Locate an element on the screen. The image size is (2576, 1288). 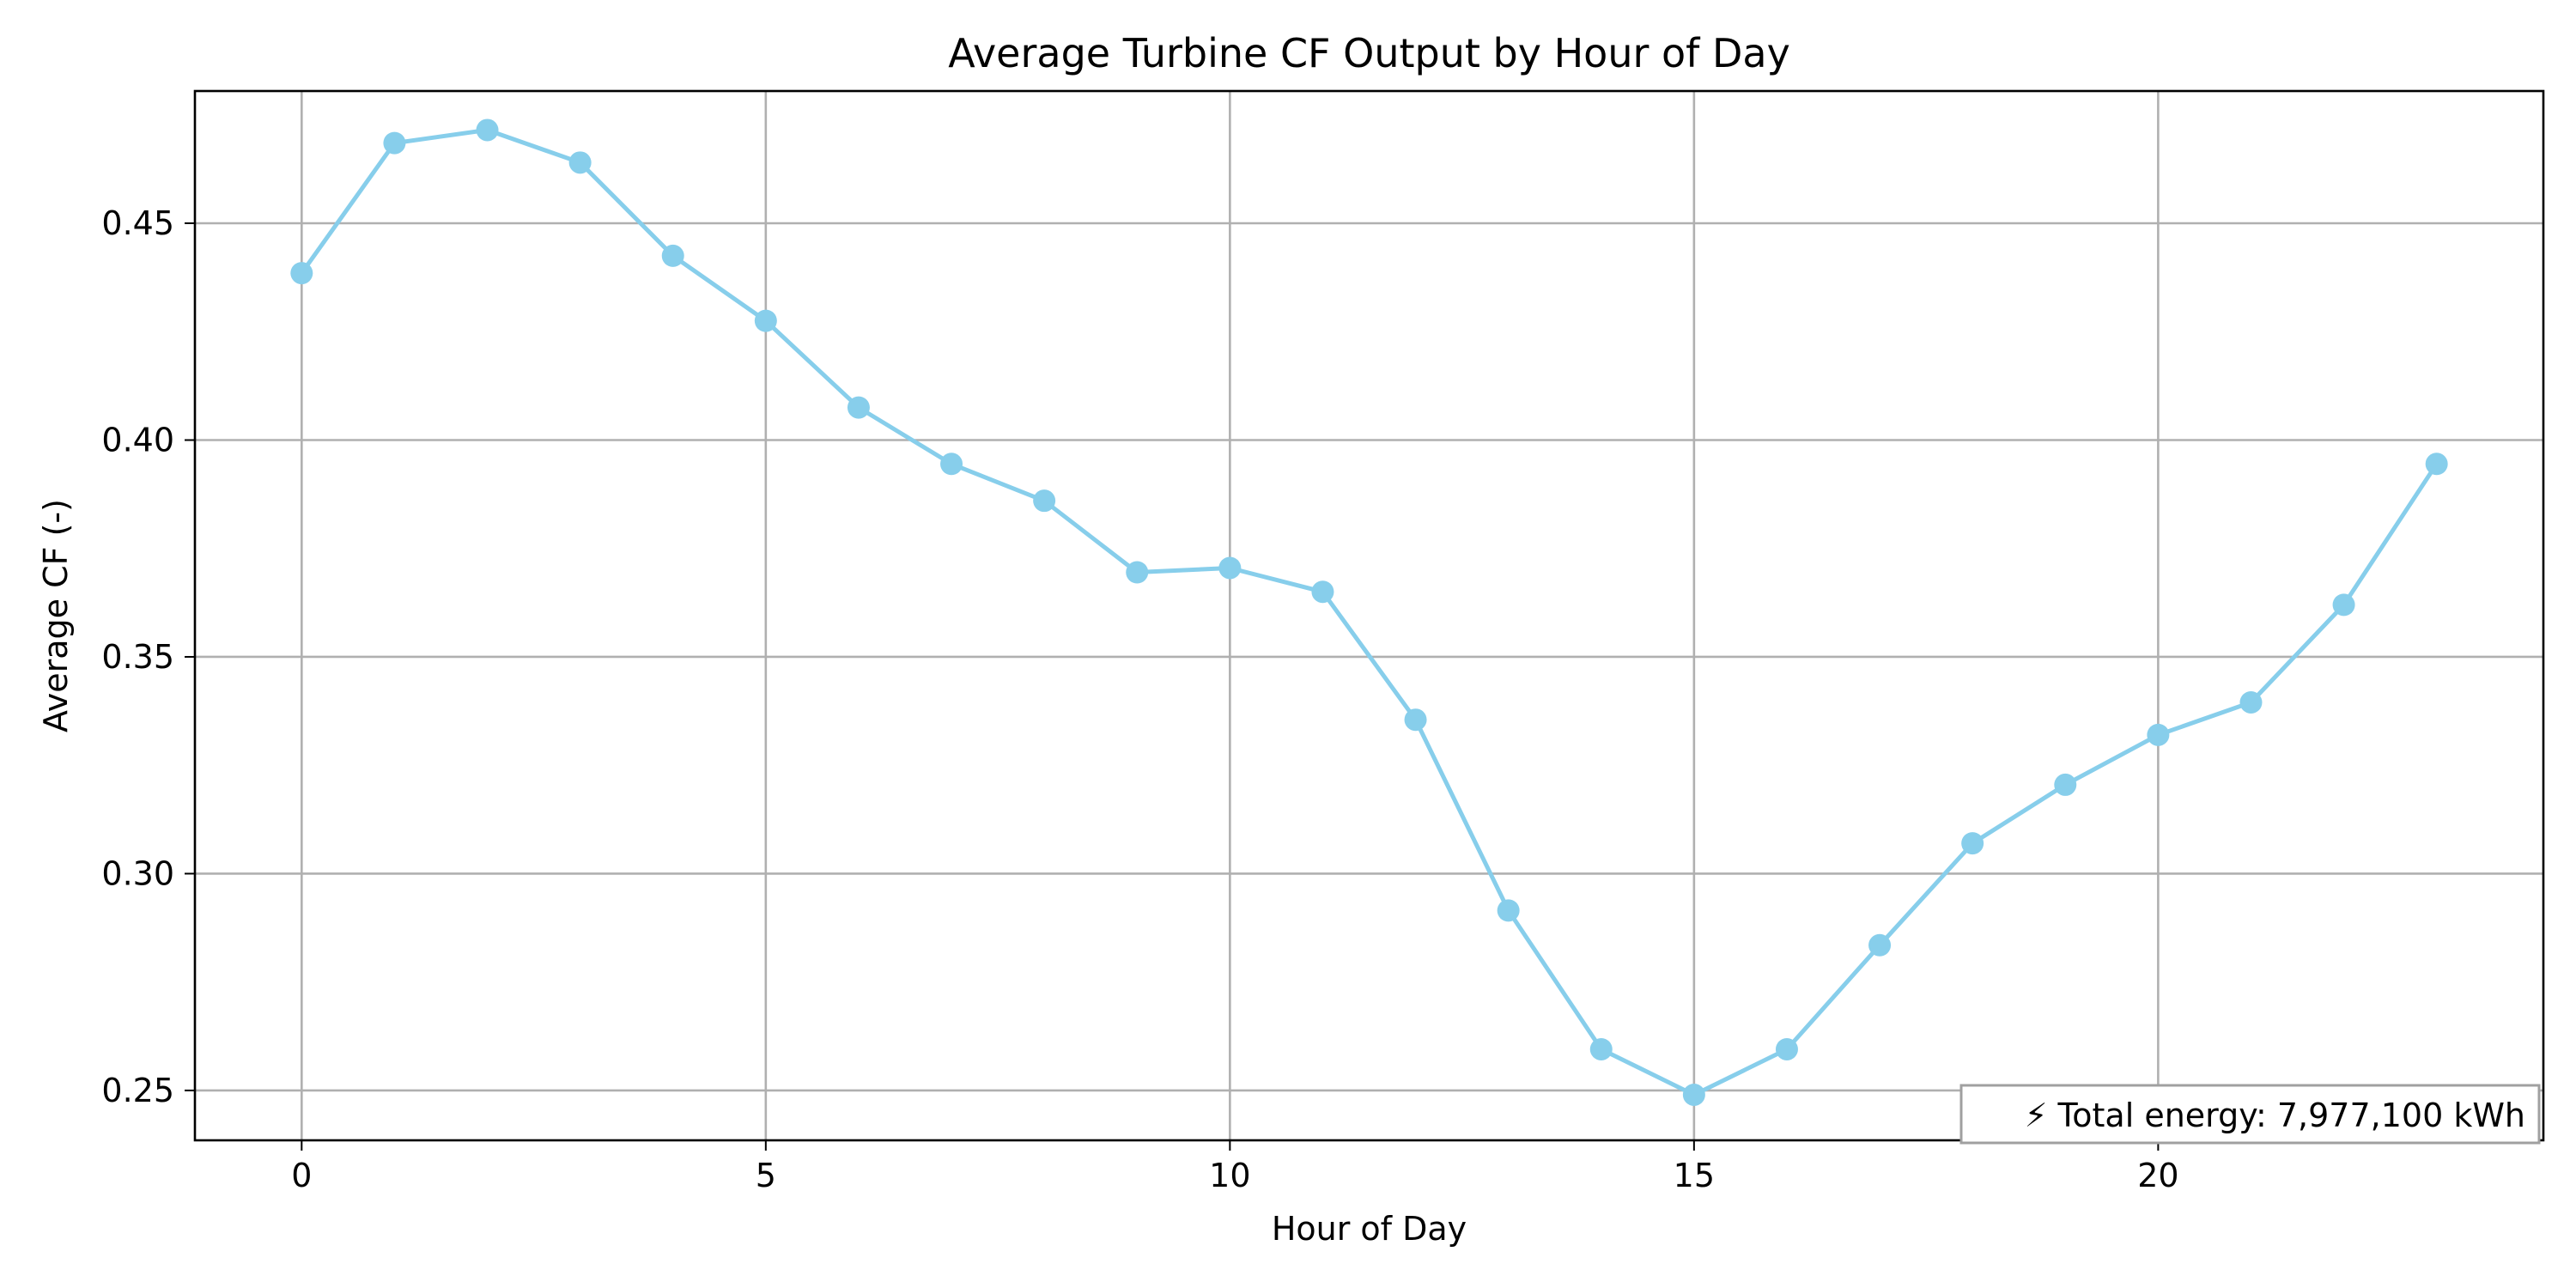
x-tick-label: 5 is located at coordinates (766, 1175).